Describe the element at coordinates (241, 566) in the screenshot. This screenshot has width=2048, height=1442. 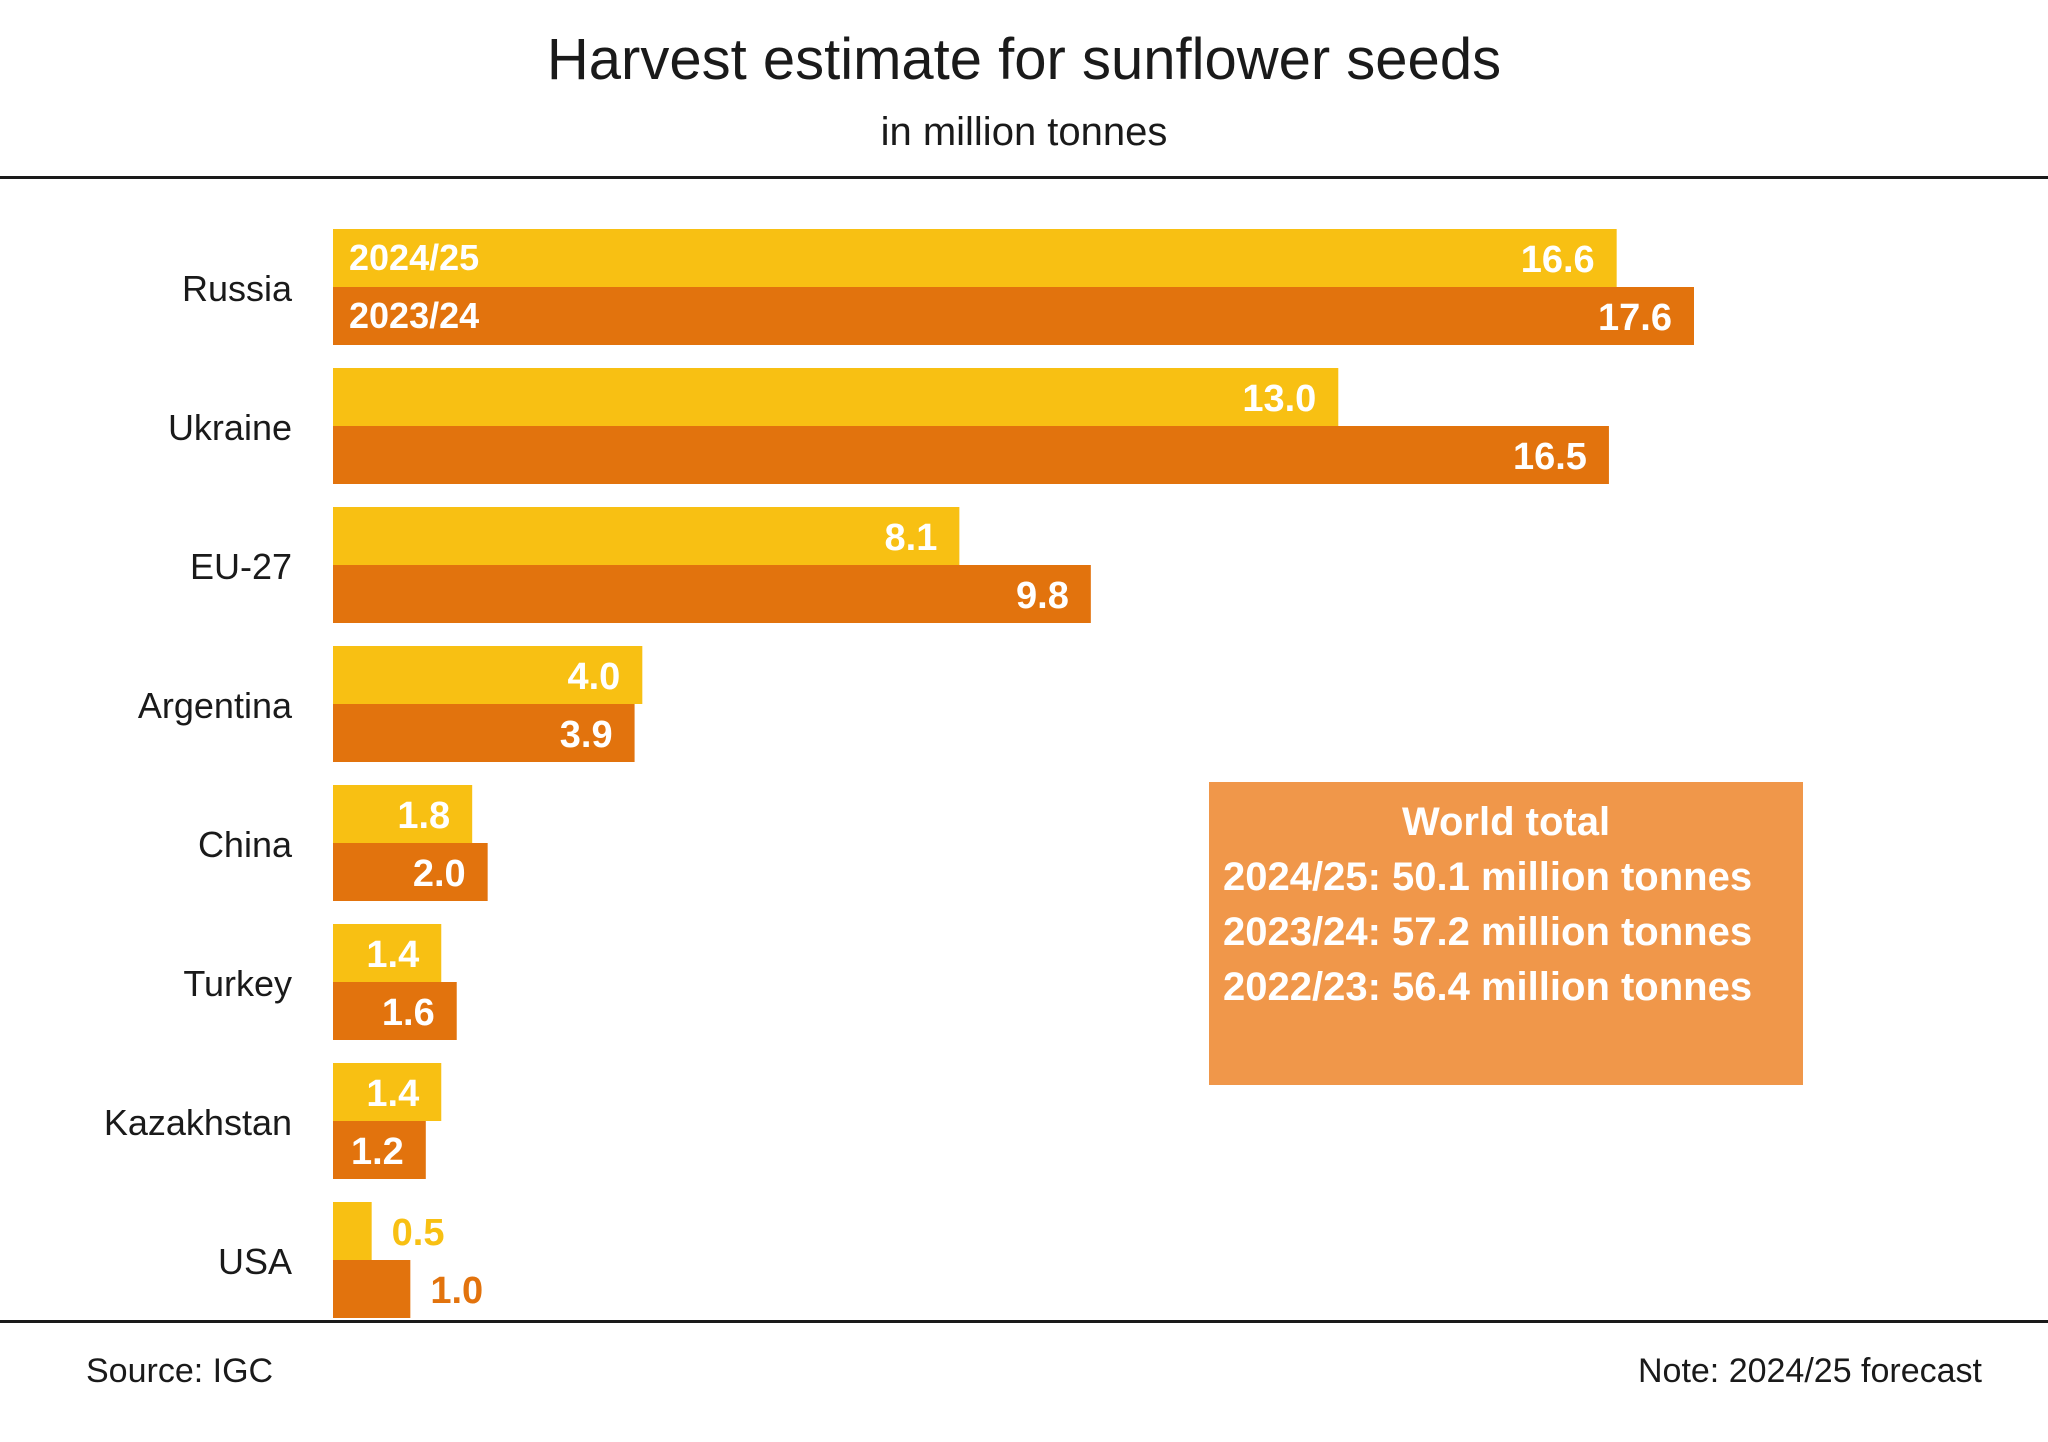
I see `category-label-eu-27: EU-27` at that location.